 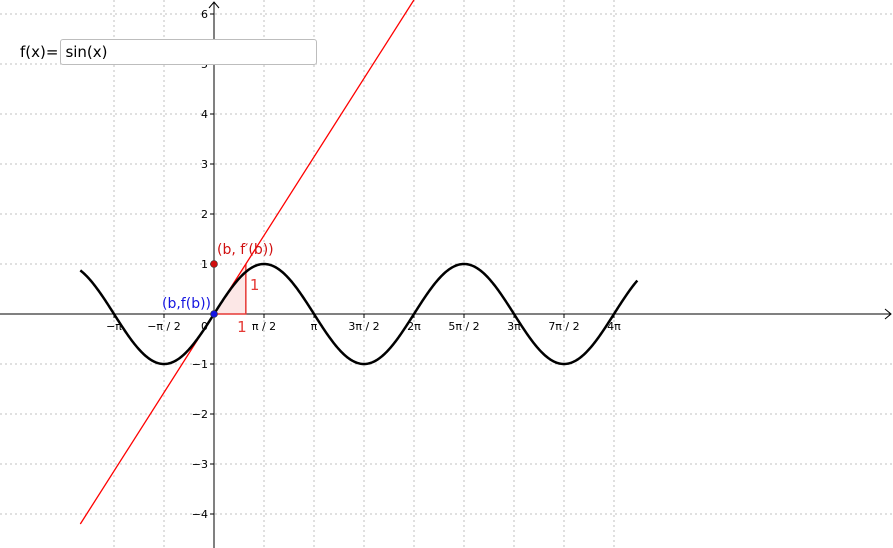 What do you see at coordinates (264, 326) in the screenshot?
I see `x-tick-label-2: π / 2` at bounding box center [264, 326].